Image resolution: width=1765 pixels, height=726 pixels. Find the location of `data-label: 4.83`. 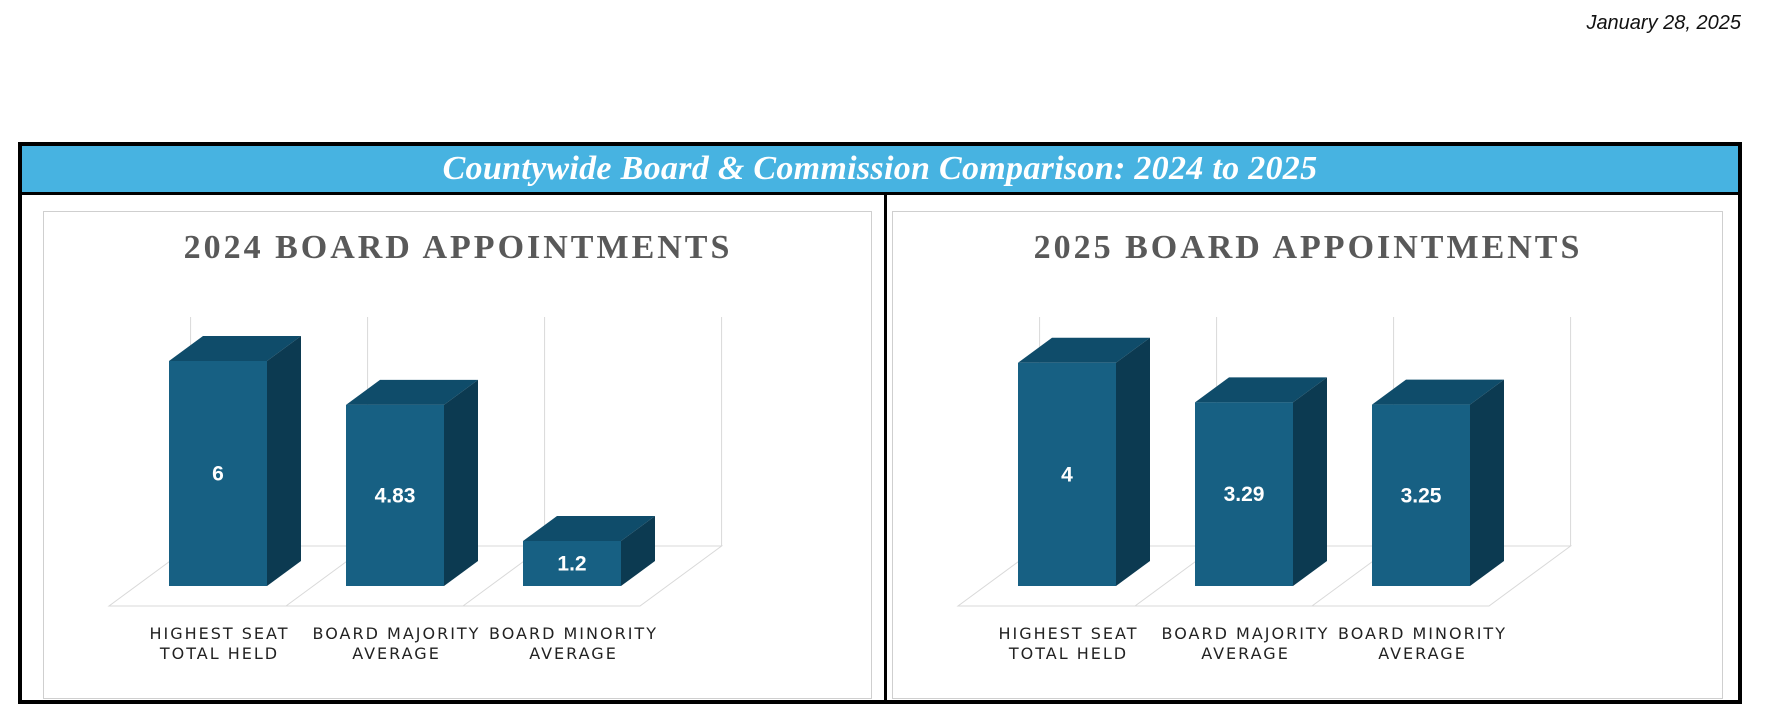

data-label: 4.83 is located at coordinates (395, 495).